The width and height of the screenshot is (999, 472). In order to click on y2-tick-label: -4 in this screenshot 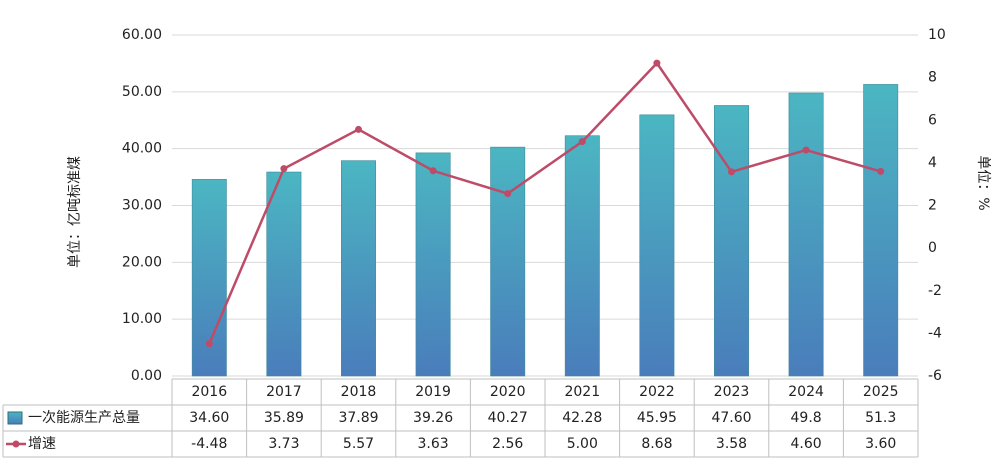, I will do `click(935, 333)`.